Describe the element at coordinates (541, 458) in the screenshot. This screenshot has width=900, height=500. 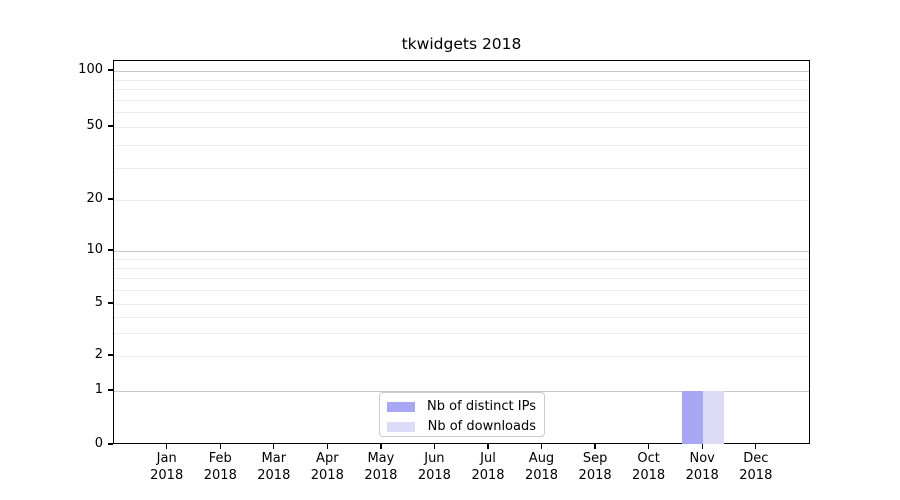
I see `x-tick-month: Aug` at that location.